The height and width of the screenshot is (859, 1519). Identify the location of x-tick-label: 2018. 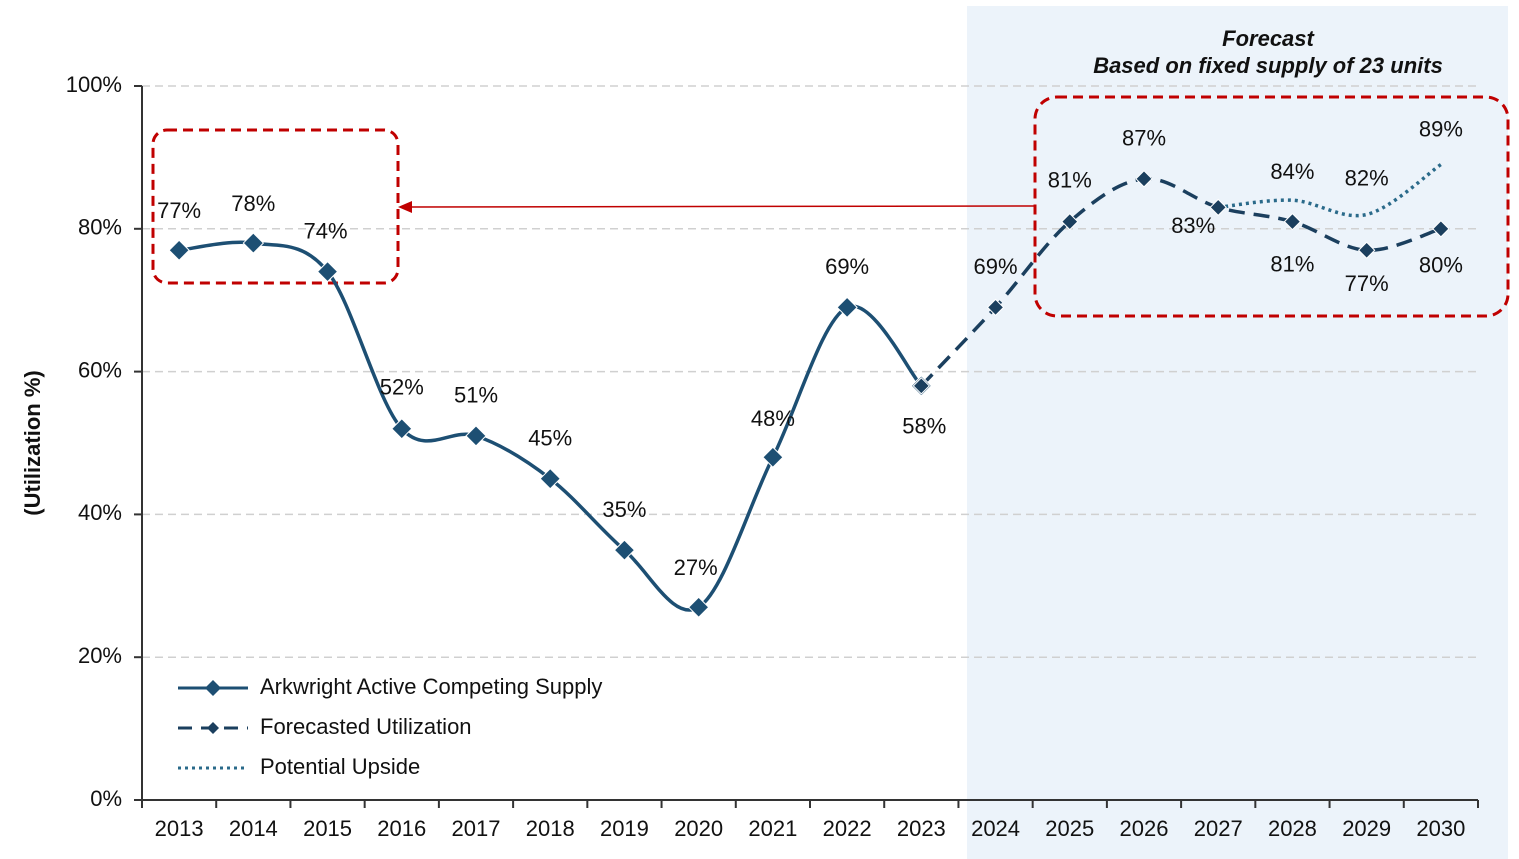
(550, 828).